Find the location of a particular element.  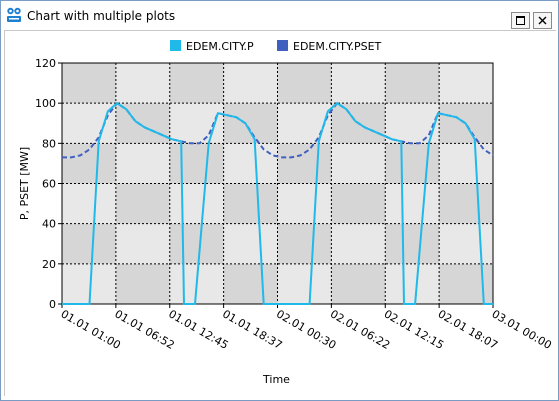

x-tick-label: 03.01 00:00 is located at coordinates (522, 329).